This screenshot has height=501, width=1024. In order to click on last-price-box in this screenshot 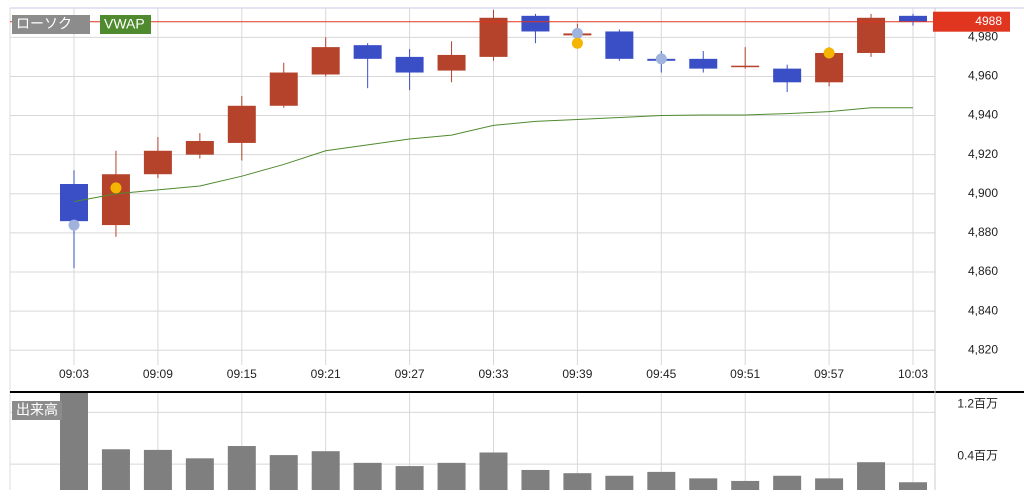, I will do `click(971, 21)`.